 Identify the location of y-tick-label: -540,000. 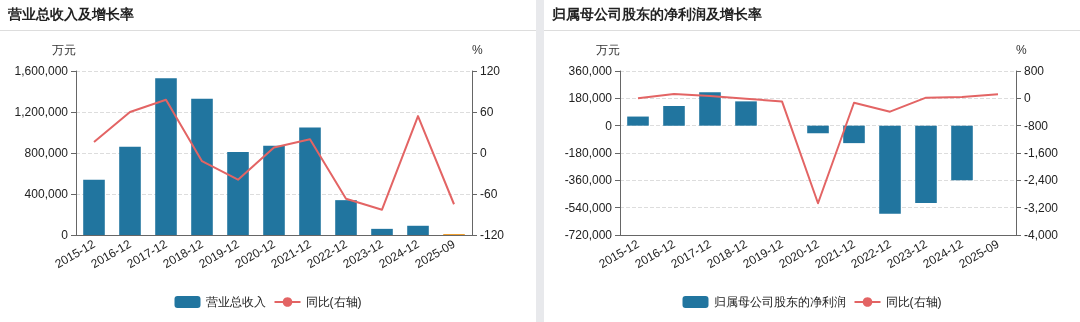
(588, 207).